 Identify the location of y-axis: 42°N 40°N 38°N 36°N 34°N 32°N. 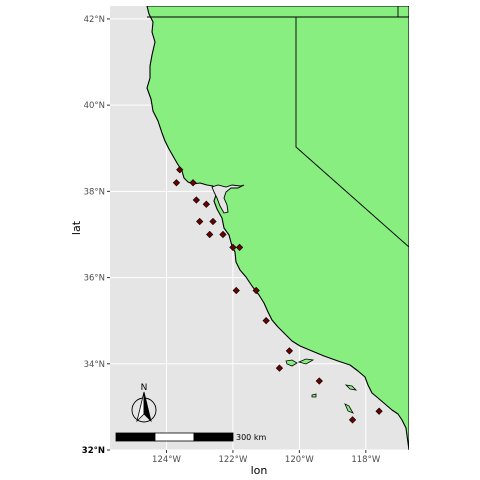
(96, 235).